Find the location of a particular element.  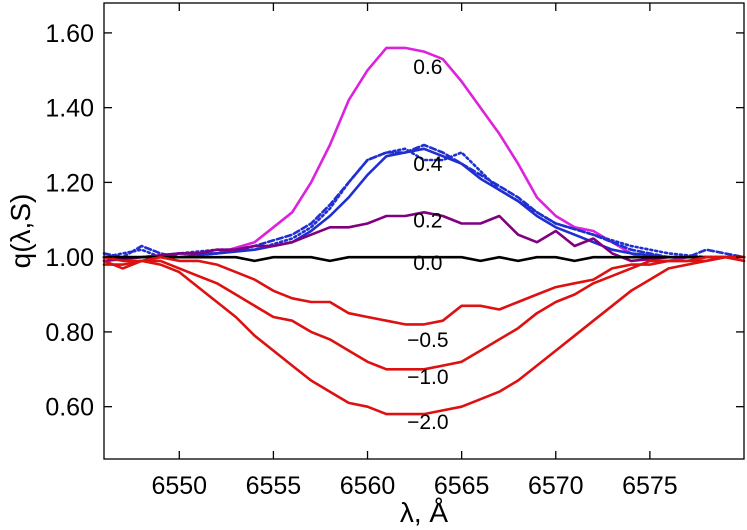

x-tick-label: 6575 is located at coordinates (650, 486).